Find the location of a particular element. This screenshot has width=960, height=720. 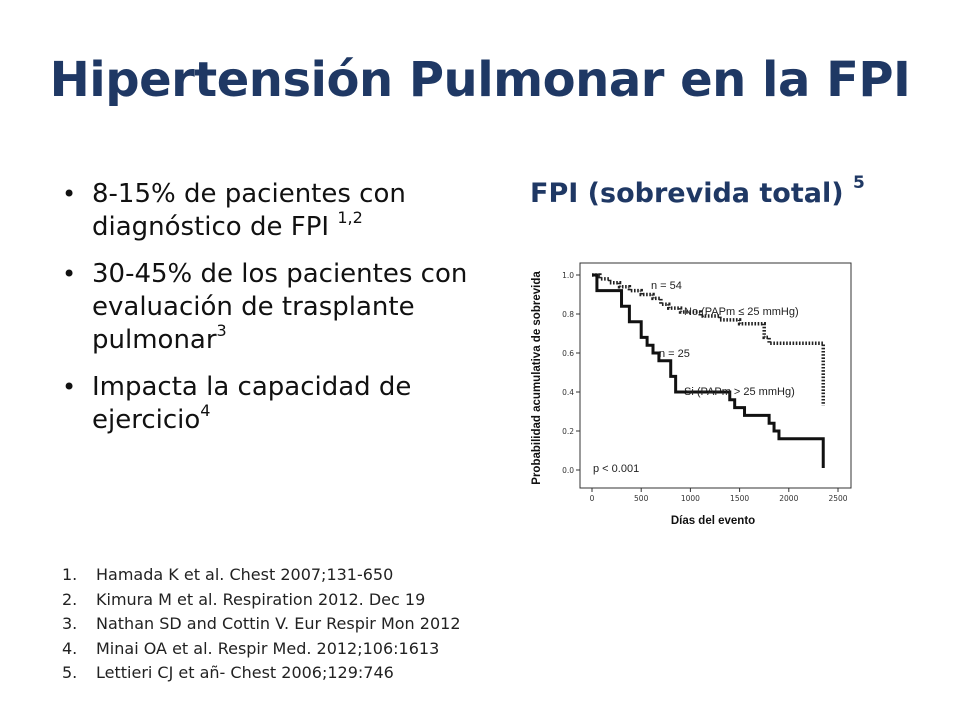

y-tick-label: 0.6 is located at coordinates (568, 353).